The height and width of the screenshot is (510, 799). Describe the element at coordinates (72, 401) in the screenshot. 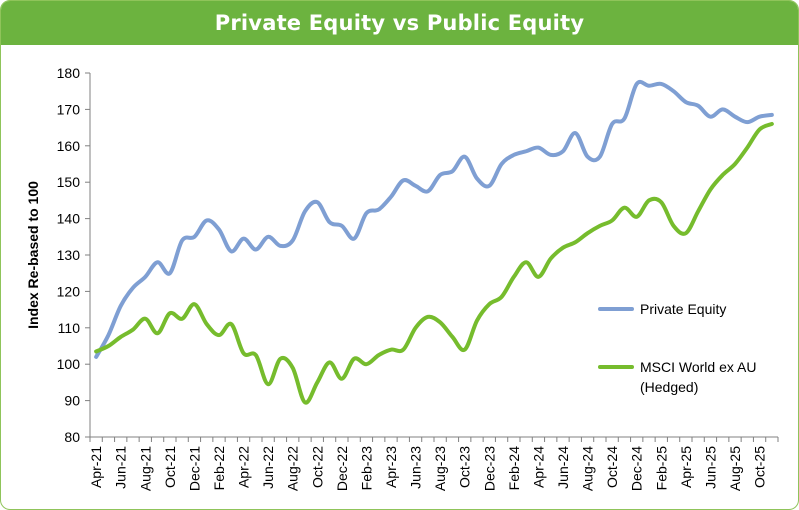

I see `y-tick-label: 90` at that location.